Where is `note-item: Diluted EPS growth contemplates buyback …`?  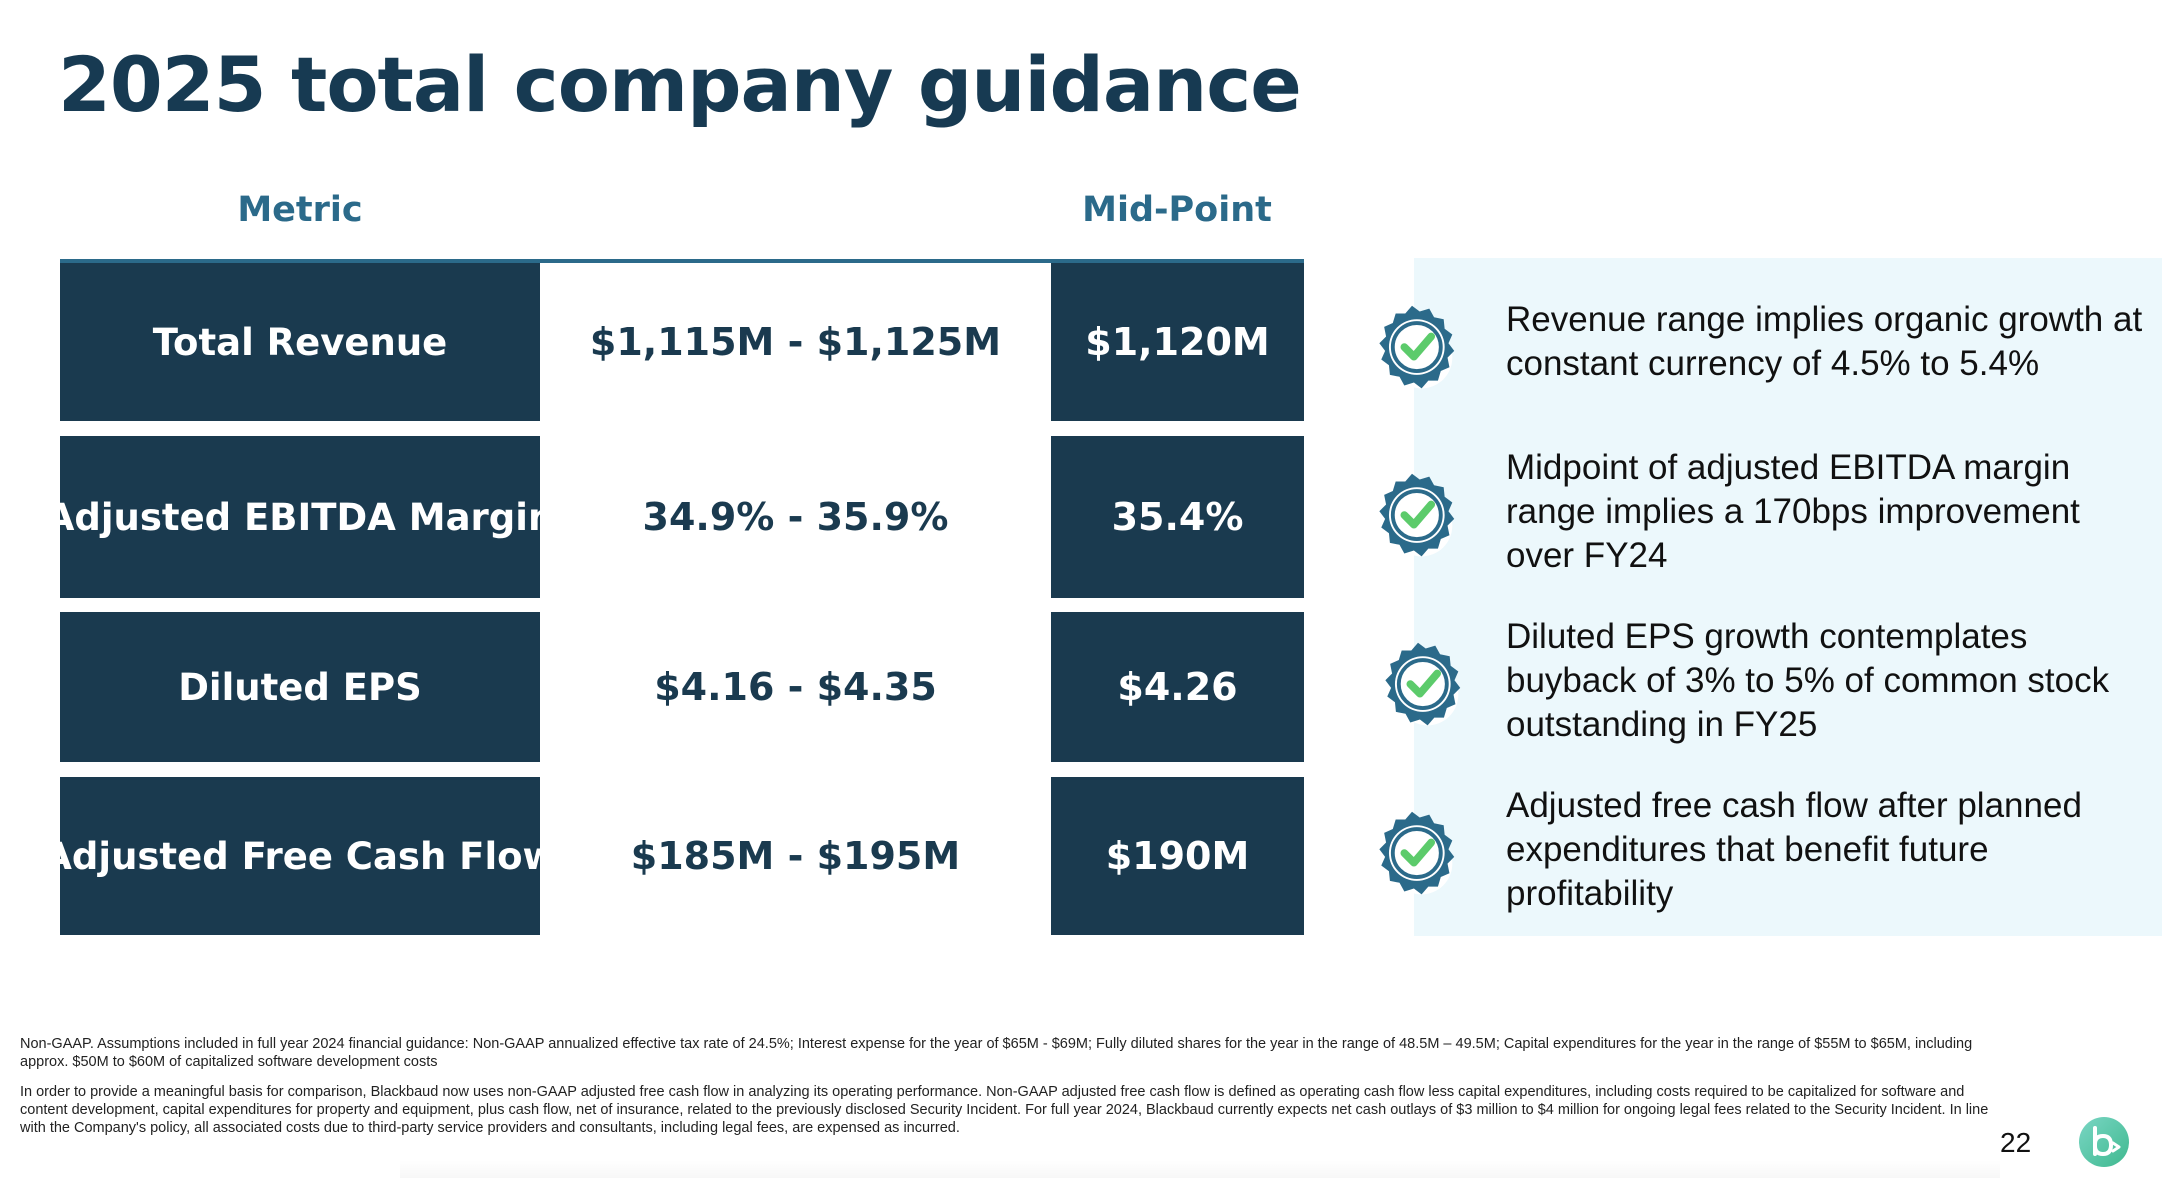 note-item: Diluted EPS growth contemplates buyback … is located at coordinates (1763, 685).